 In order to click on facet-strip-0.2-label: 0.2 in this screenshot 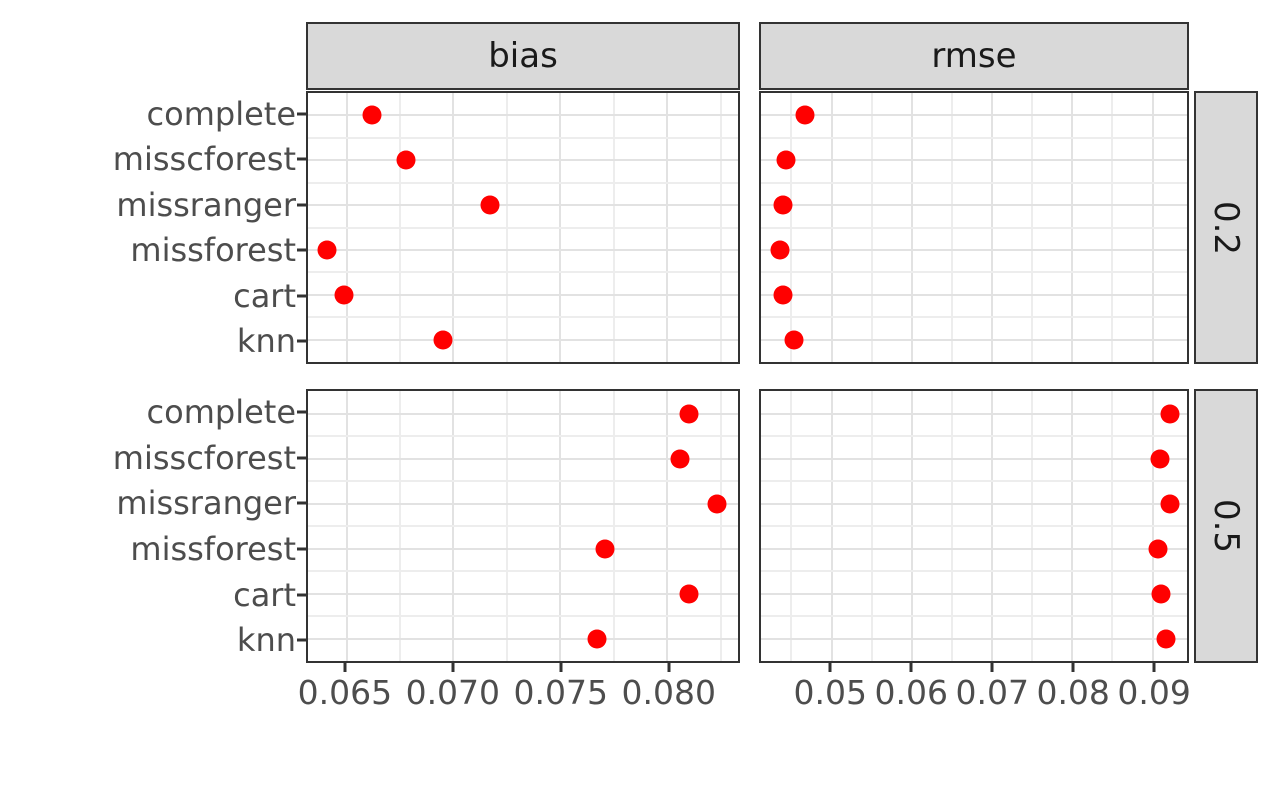, I will do `click(1225, 227)`.